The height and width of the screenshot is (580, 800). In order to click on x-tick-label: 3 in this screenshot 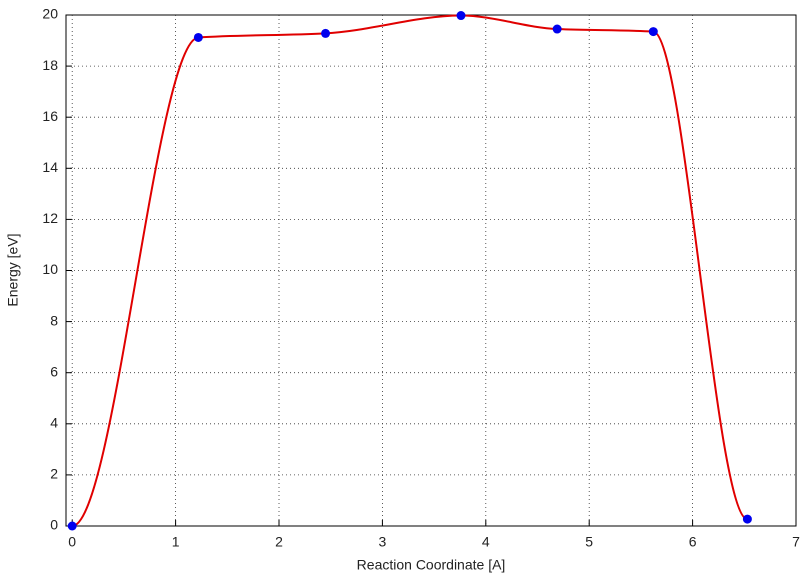, I will do `click(383, 542)`.